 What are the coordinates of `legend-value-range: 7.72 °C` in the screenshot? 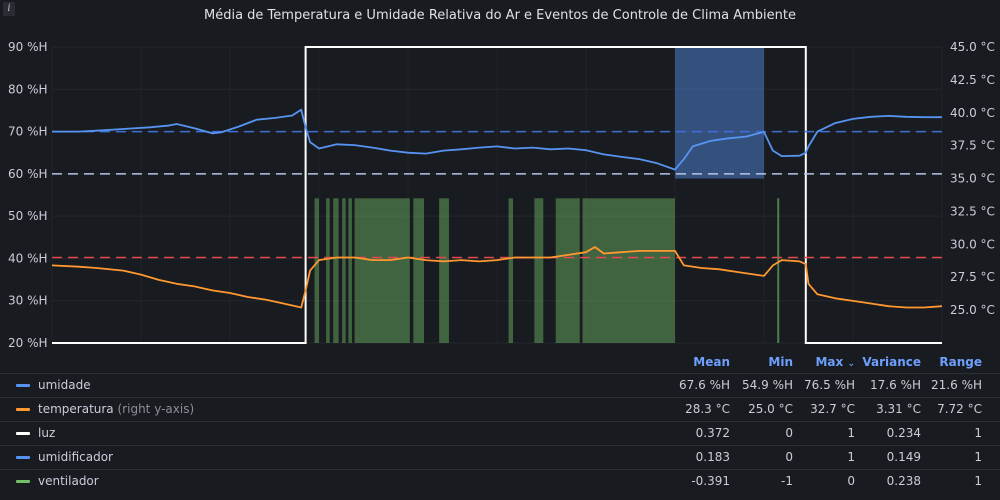 It's located at (959, 409).